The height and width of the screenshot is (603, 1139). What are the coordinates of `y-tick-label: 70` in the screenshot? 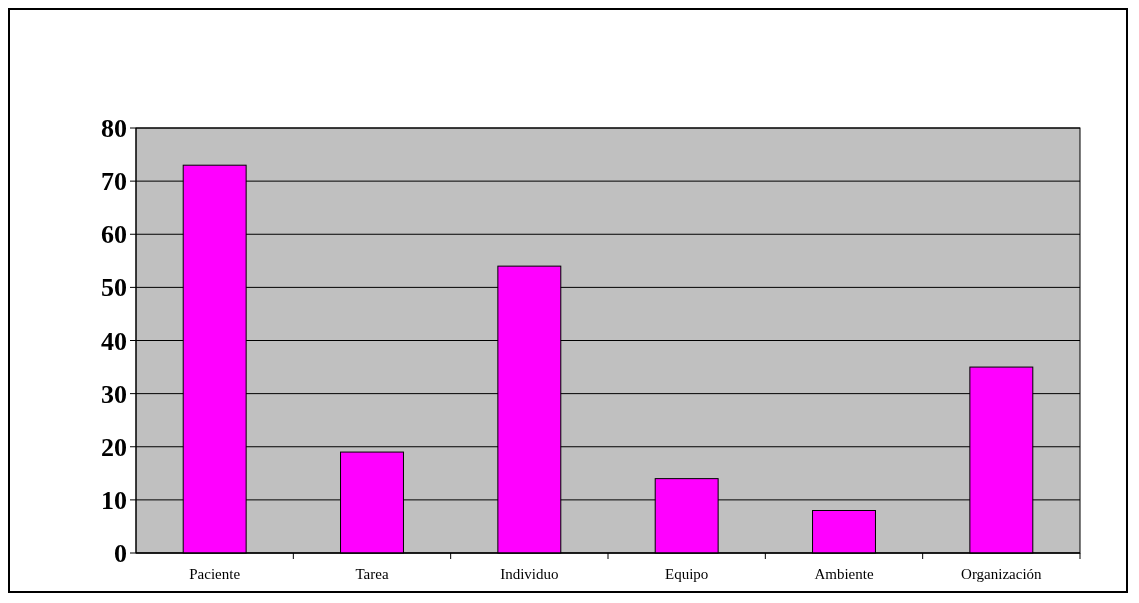 It's located at (114, 182).